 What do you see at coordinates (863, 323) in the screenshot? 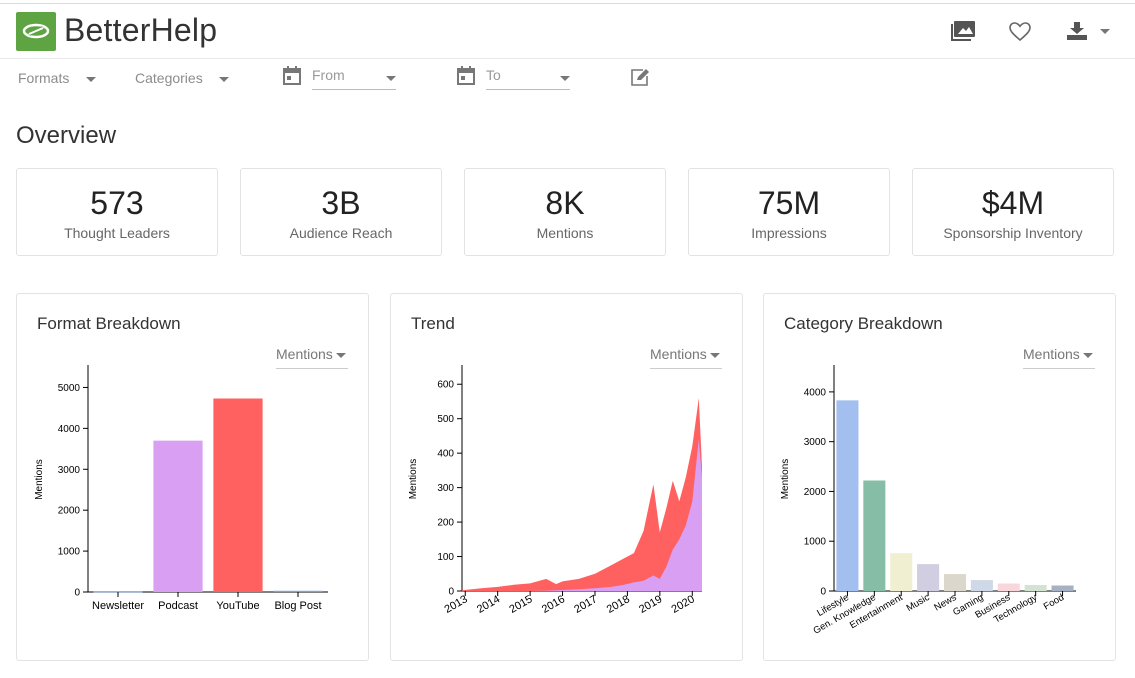
I see `panel-title: Category Breakdown` at bounding box center [863, 323].